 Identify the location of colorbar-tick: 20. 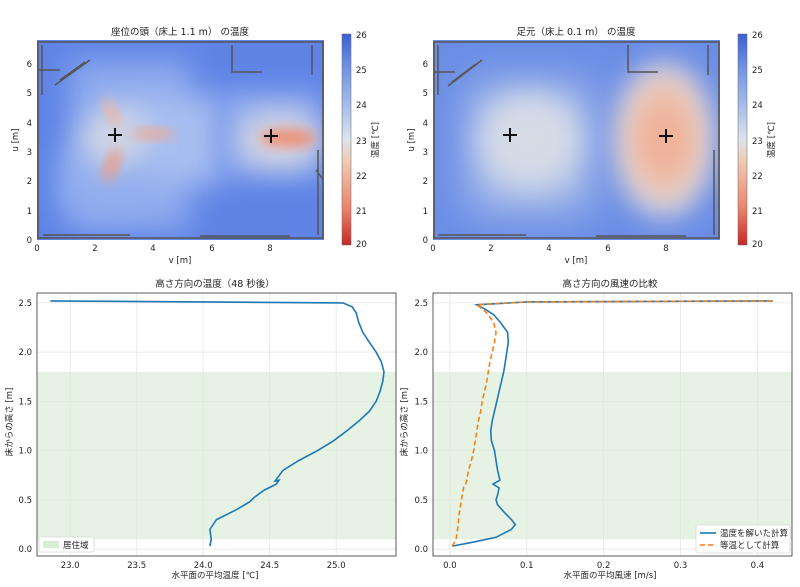
(757, 245).